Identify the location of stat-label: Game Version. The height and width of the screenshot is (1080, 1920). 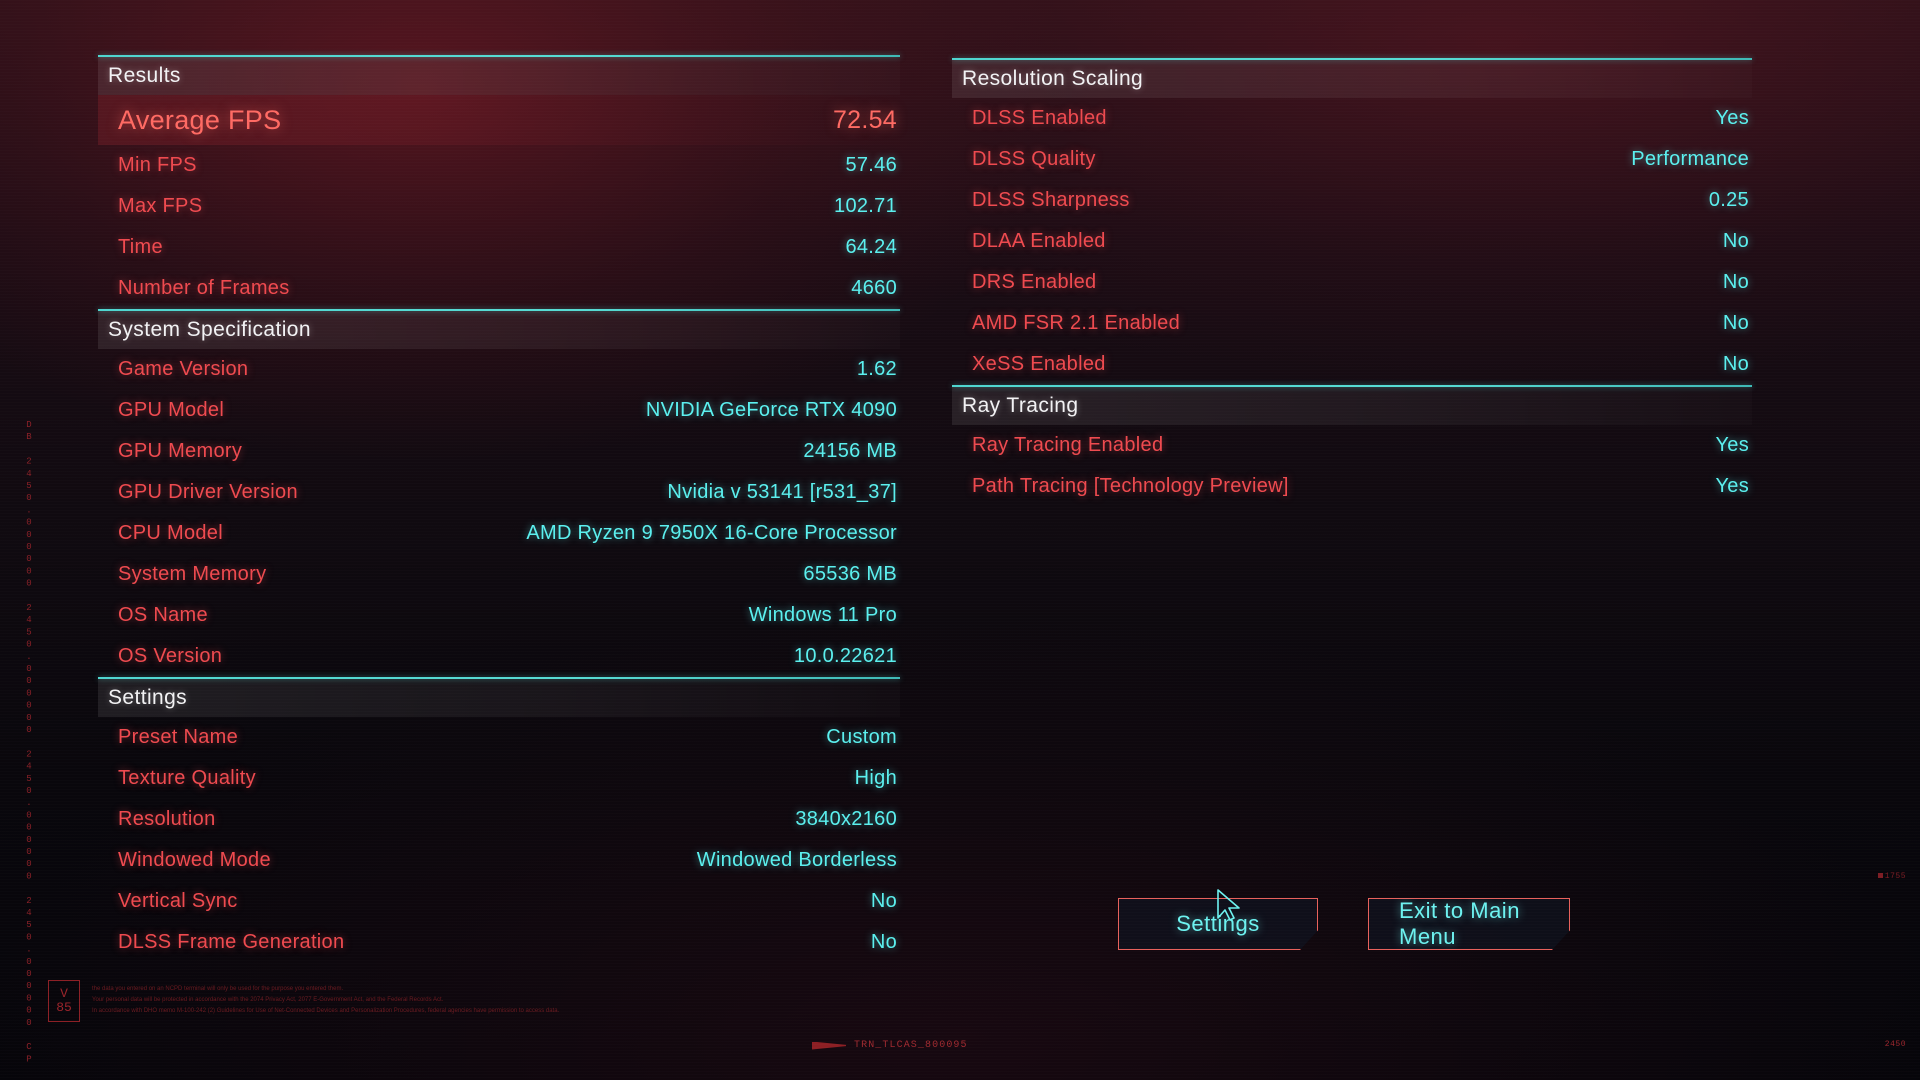
(183, 369).